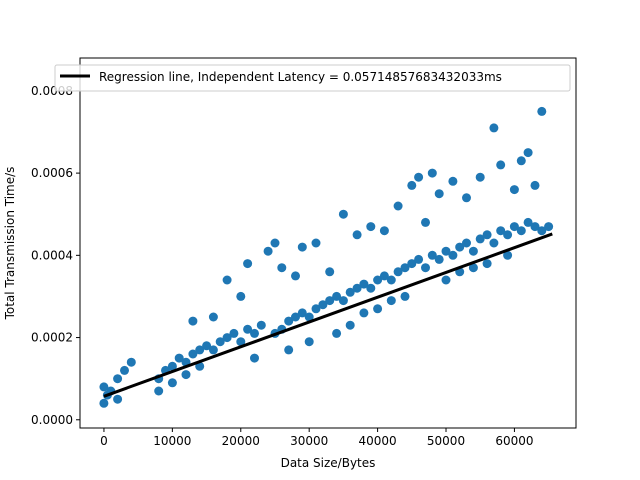  Describe the element at coordinates (309, 441) in the screenshot. I see `x-tick-label: 30000` at that location.